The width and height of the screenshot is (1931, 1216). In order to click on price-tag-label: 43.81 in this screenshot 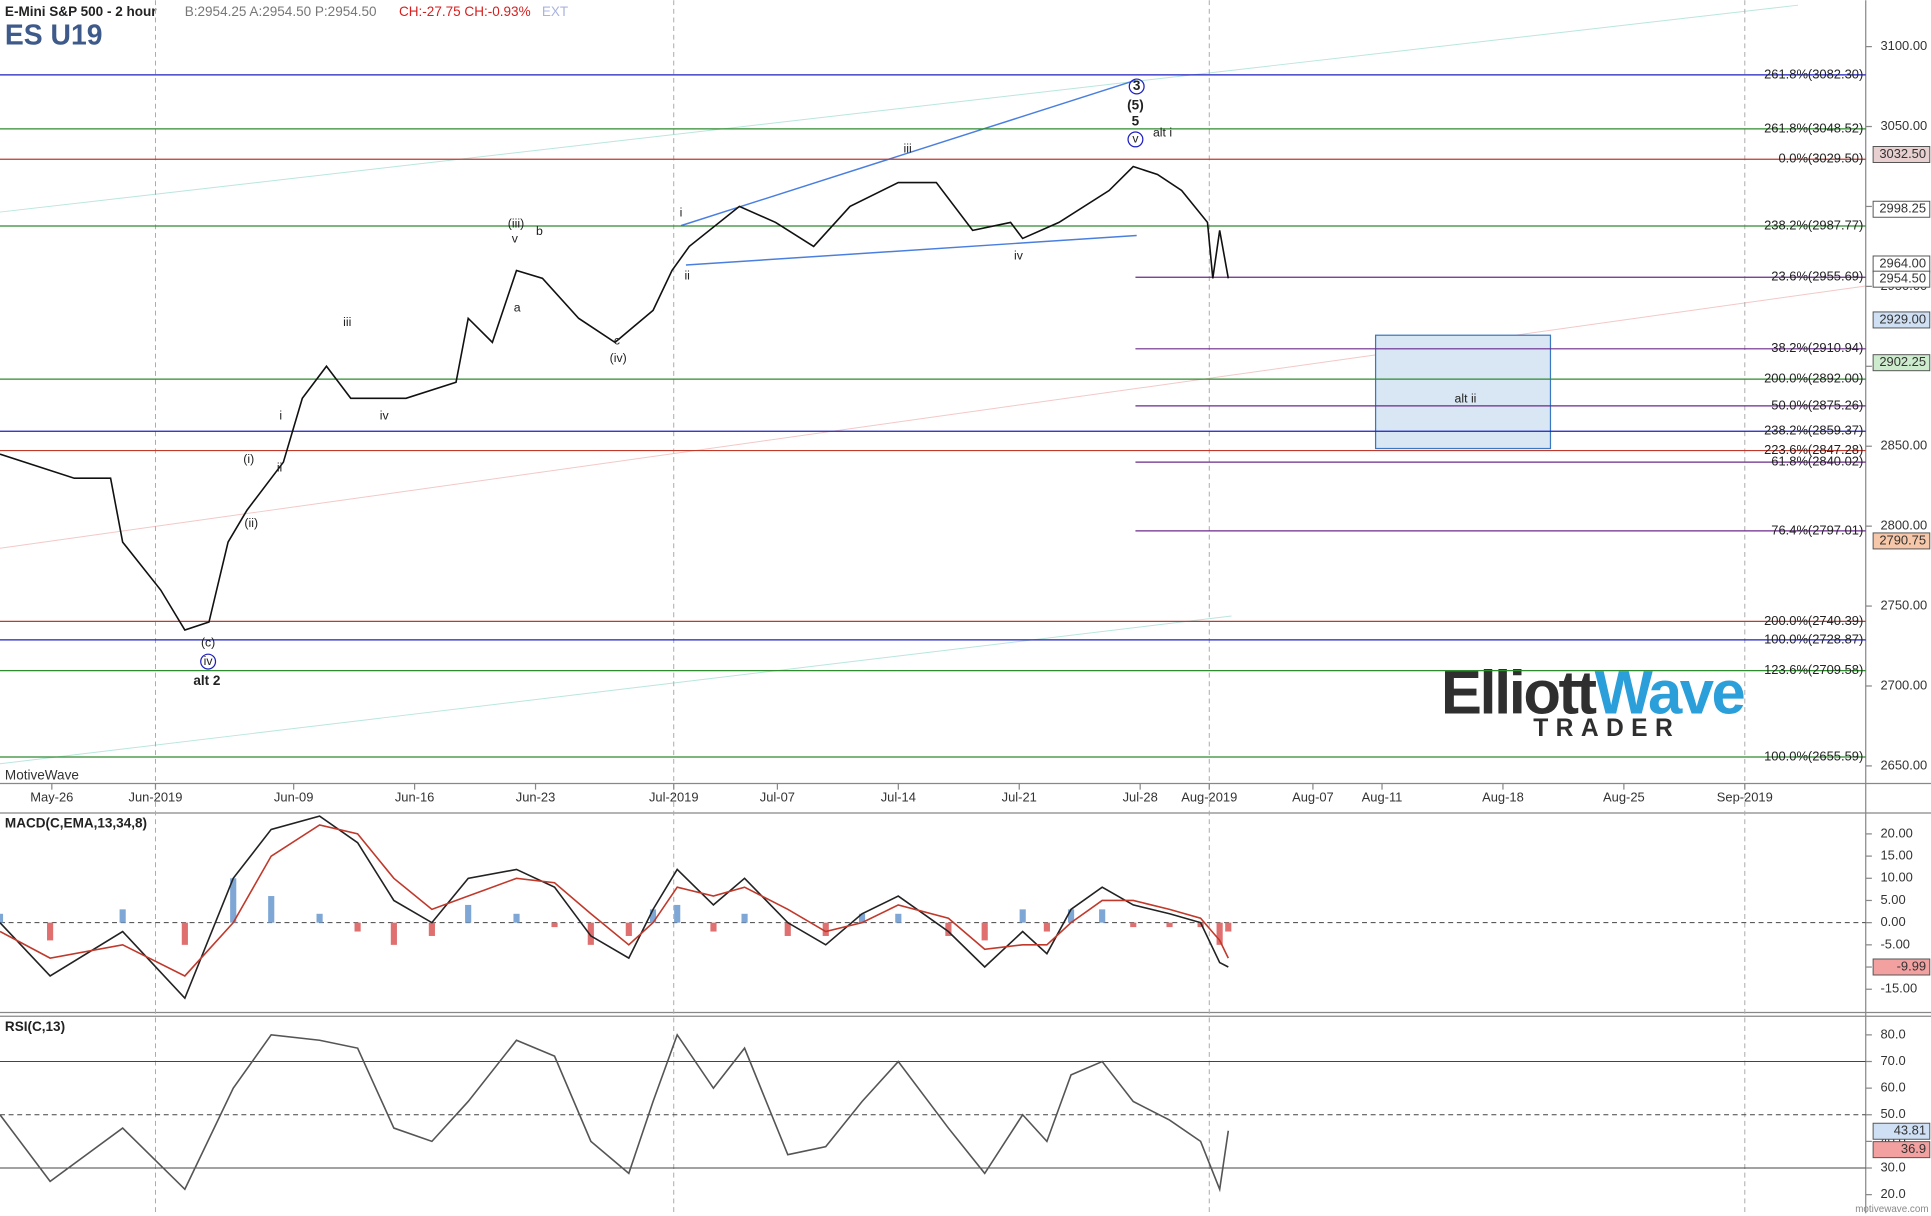, I will do `click(1910, 1130)`.